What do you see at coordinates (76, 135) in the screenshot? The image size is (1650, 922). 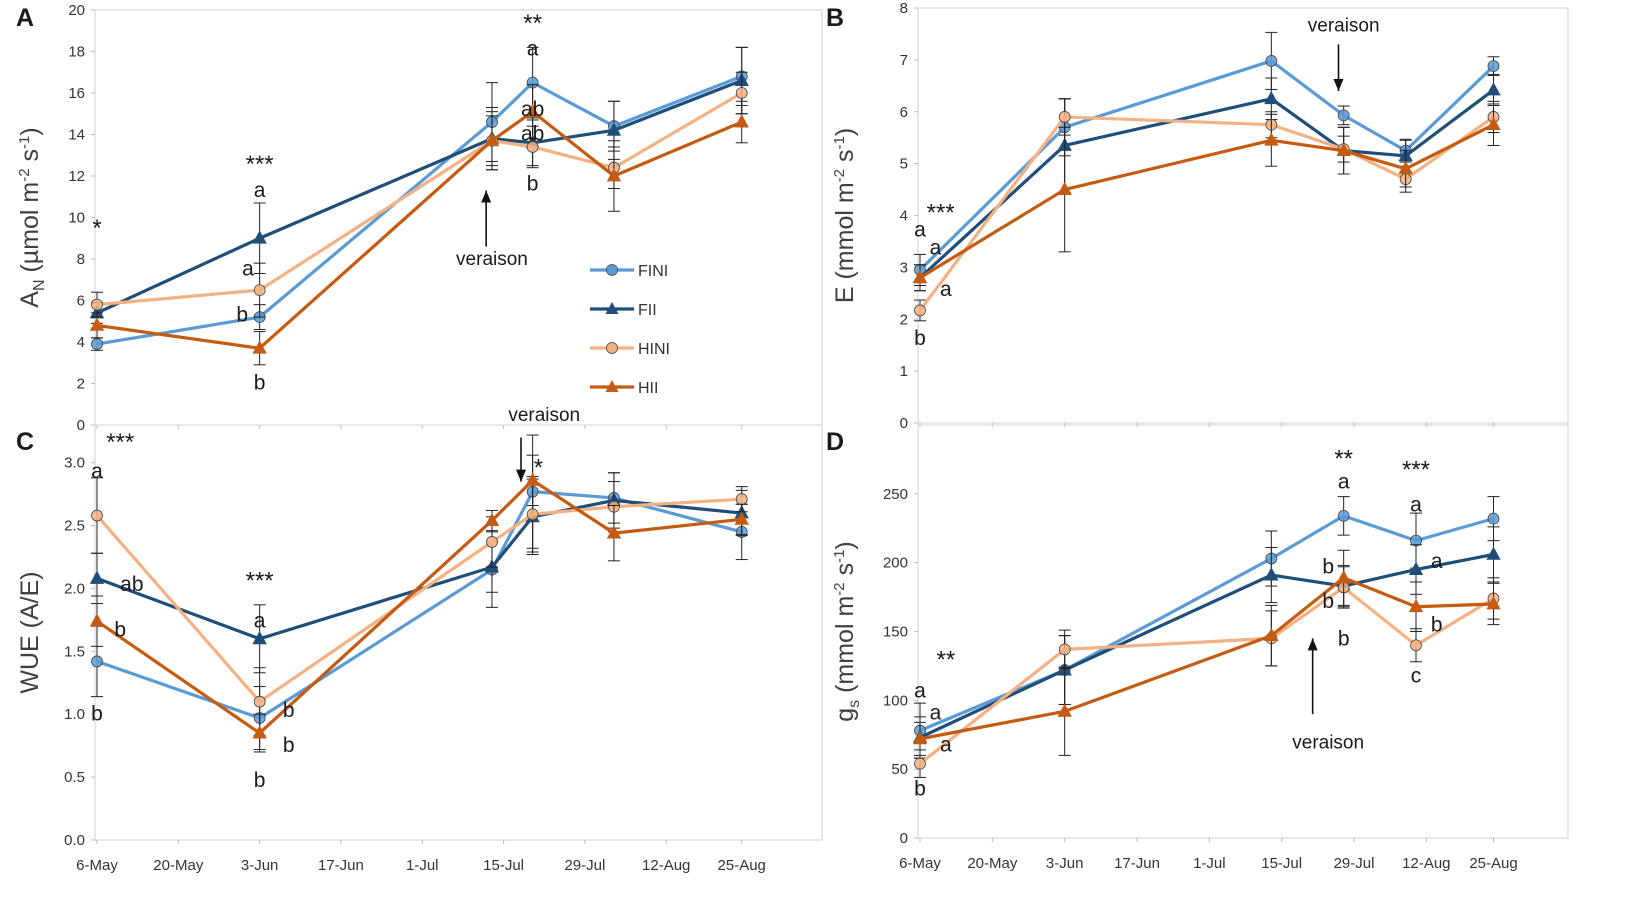 I see `y-tick-label: 14` at bounding box center [76, 135].